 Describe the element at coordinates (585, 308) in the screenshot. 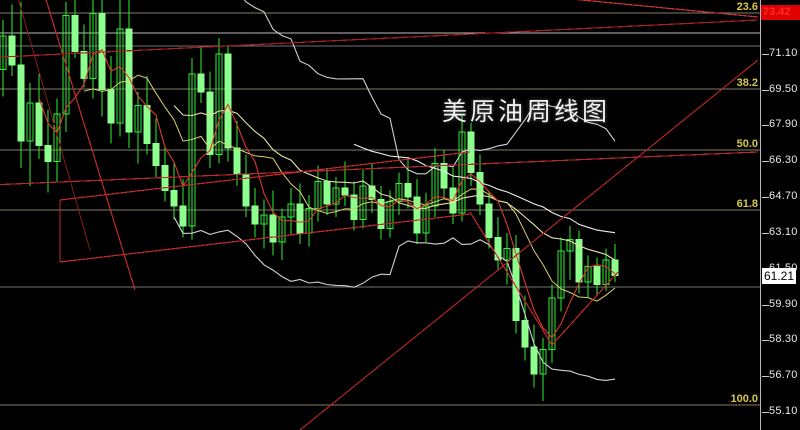

I see `trendline-recent-up` at that location.